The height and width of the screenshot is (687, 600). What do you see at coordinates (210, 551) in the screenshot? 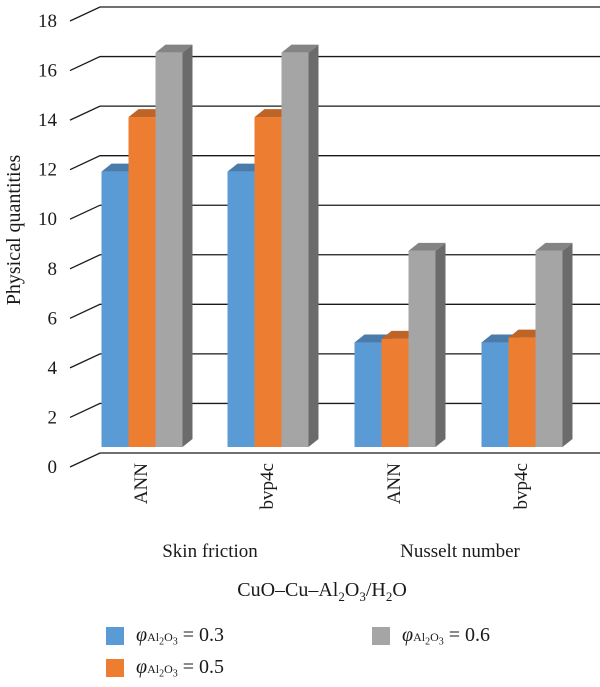
I see `group-label-skin-friction: Skin friction` at bounding box center [210, 551].